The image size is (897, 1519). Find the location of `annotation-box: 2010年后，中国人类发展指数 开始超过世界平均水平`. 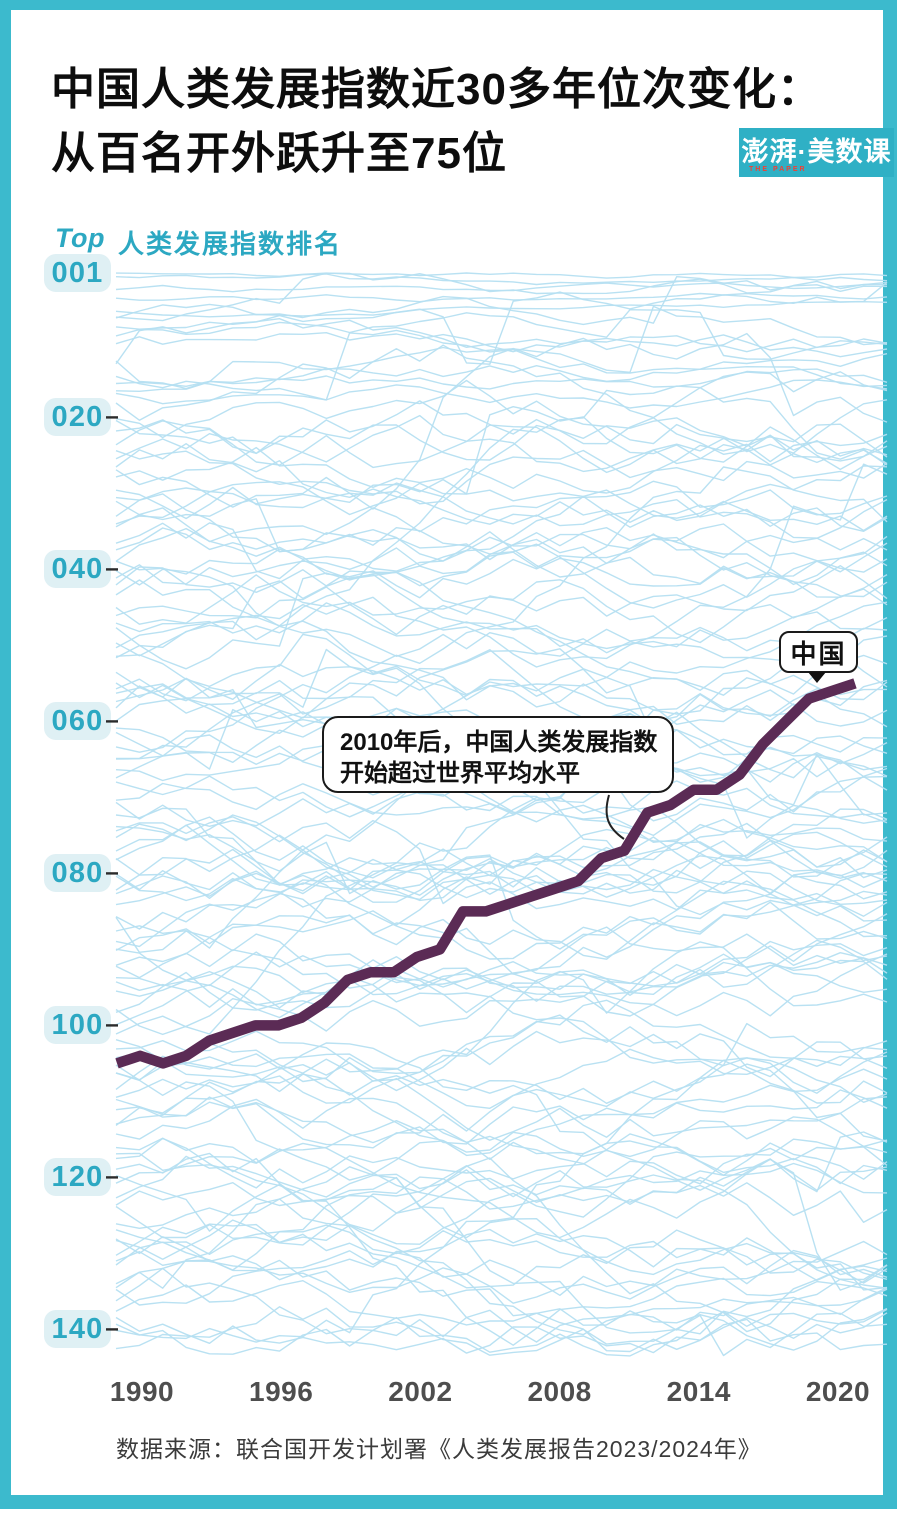

annotation-box: 2010年后，中国人类发展指数 开始超过世界平均水平 is located at coordinates (498, 754).